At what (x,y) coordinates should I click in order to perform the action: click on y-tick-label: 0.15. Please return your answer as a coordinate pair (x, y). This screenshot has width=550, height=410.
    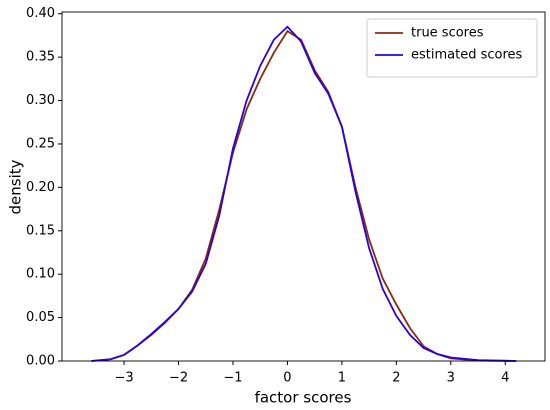
    Looking at the image, I should click on (40, 230).